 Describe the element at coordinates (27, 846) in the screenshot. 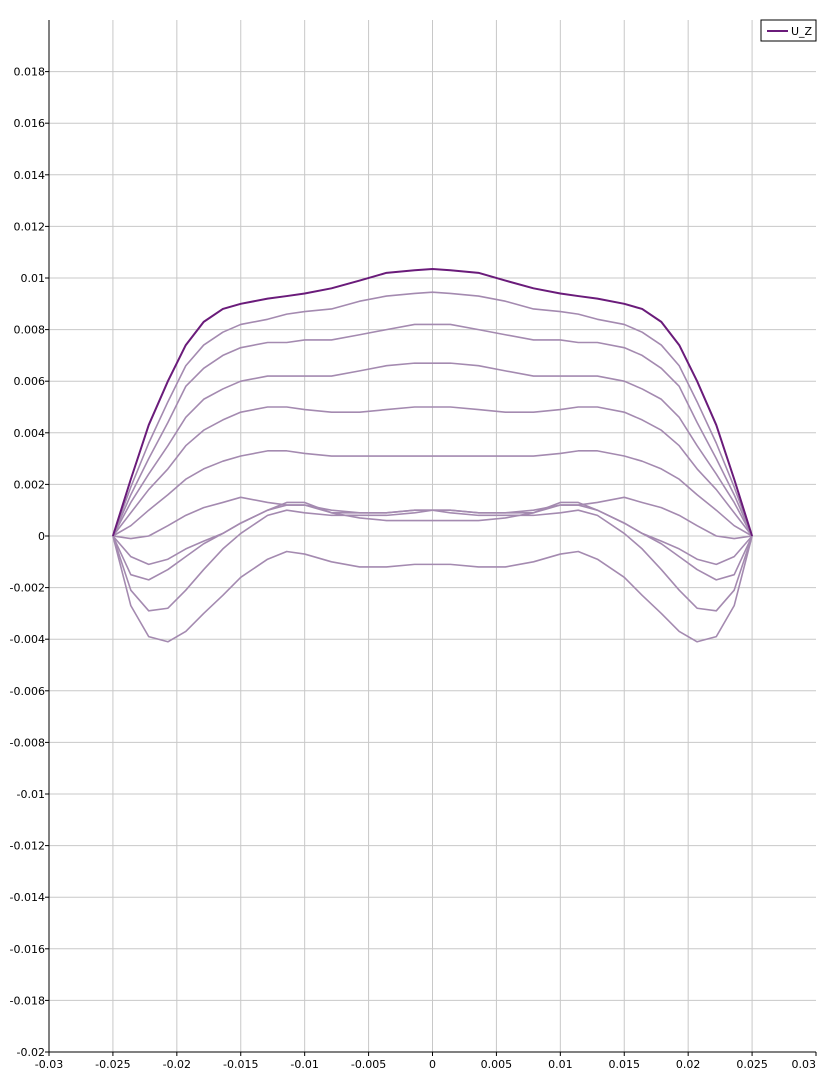

I see `y-tick-label: -0.012` at that location.